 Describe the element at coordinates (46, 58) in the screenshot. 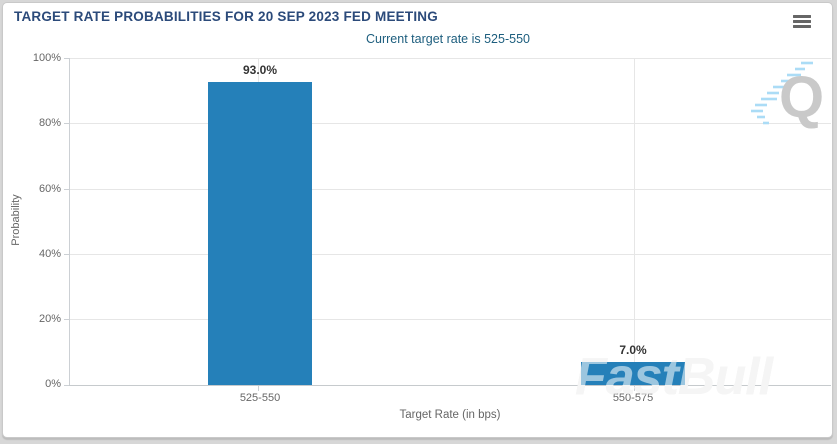

I see `y-tick-label: 100%` at that location.